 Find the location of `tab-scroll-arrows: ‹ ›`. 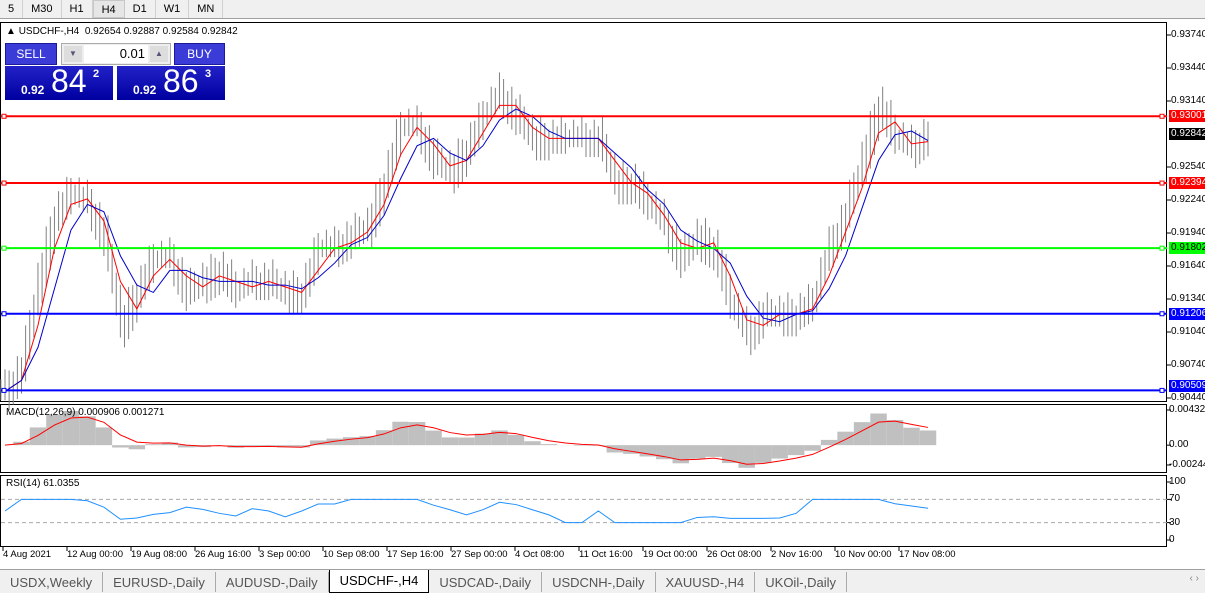

tab-scroll-arrows: ‹ › is located at coordinates (1194, 578).